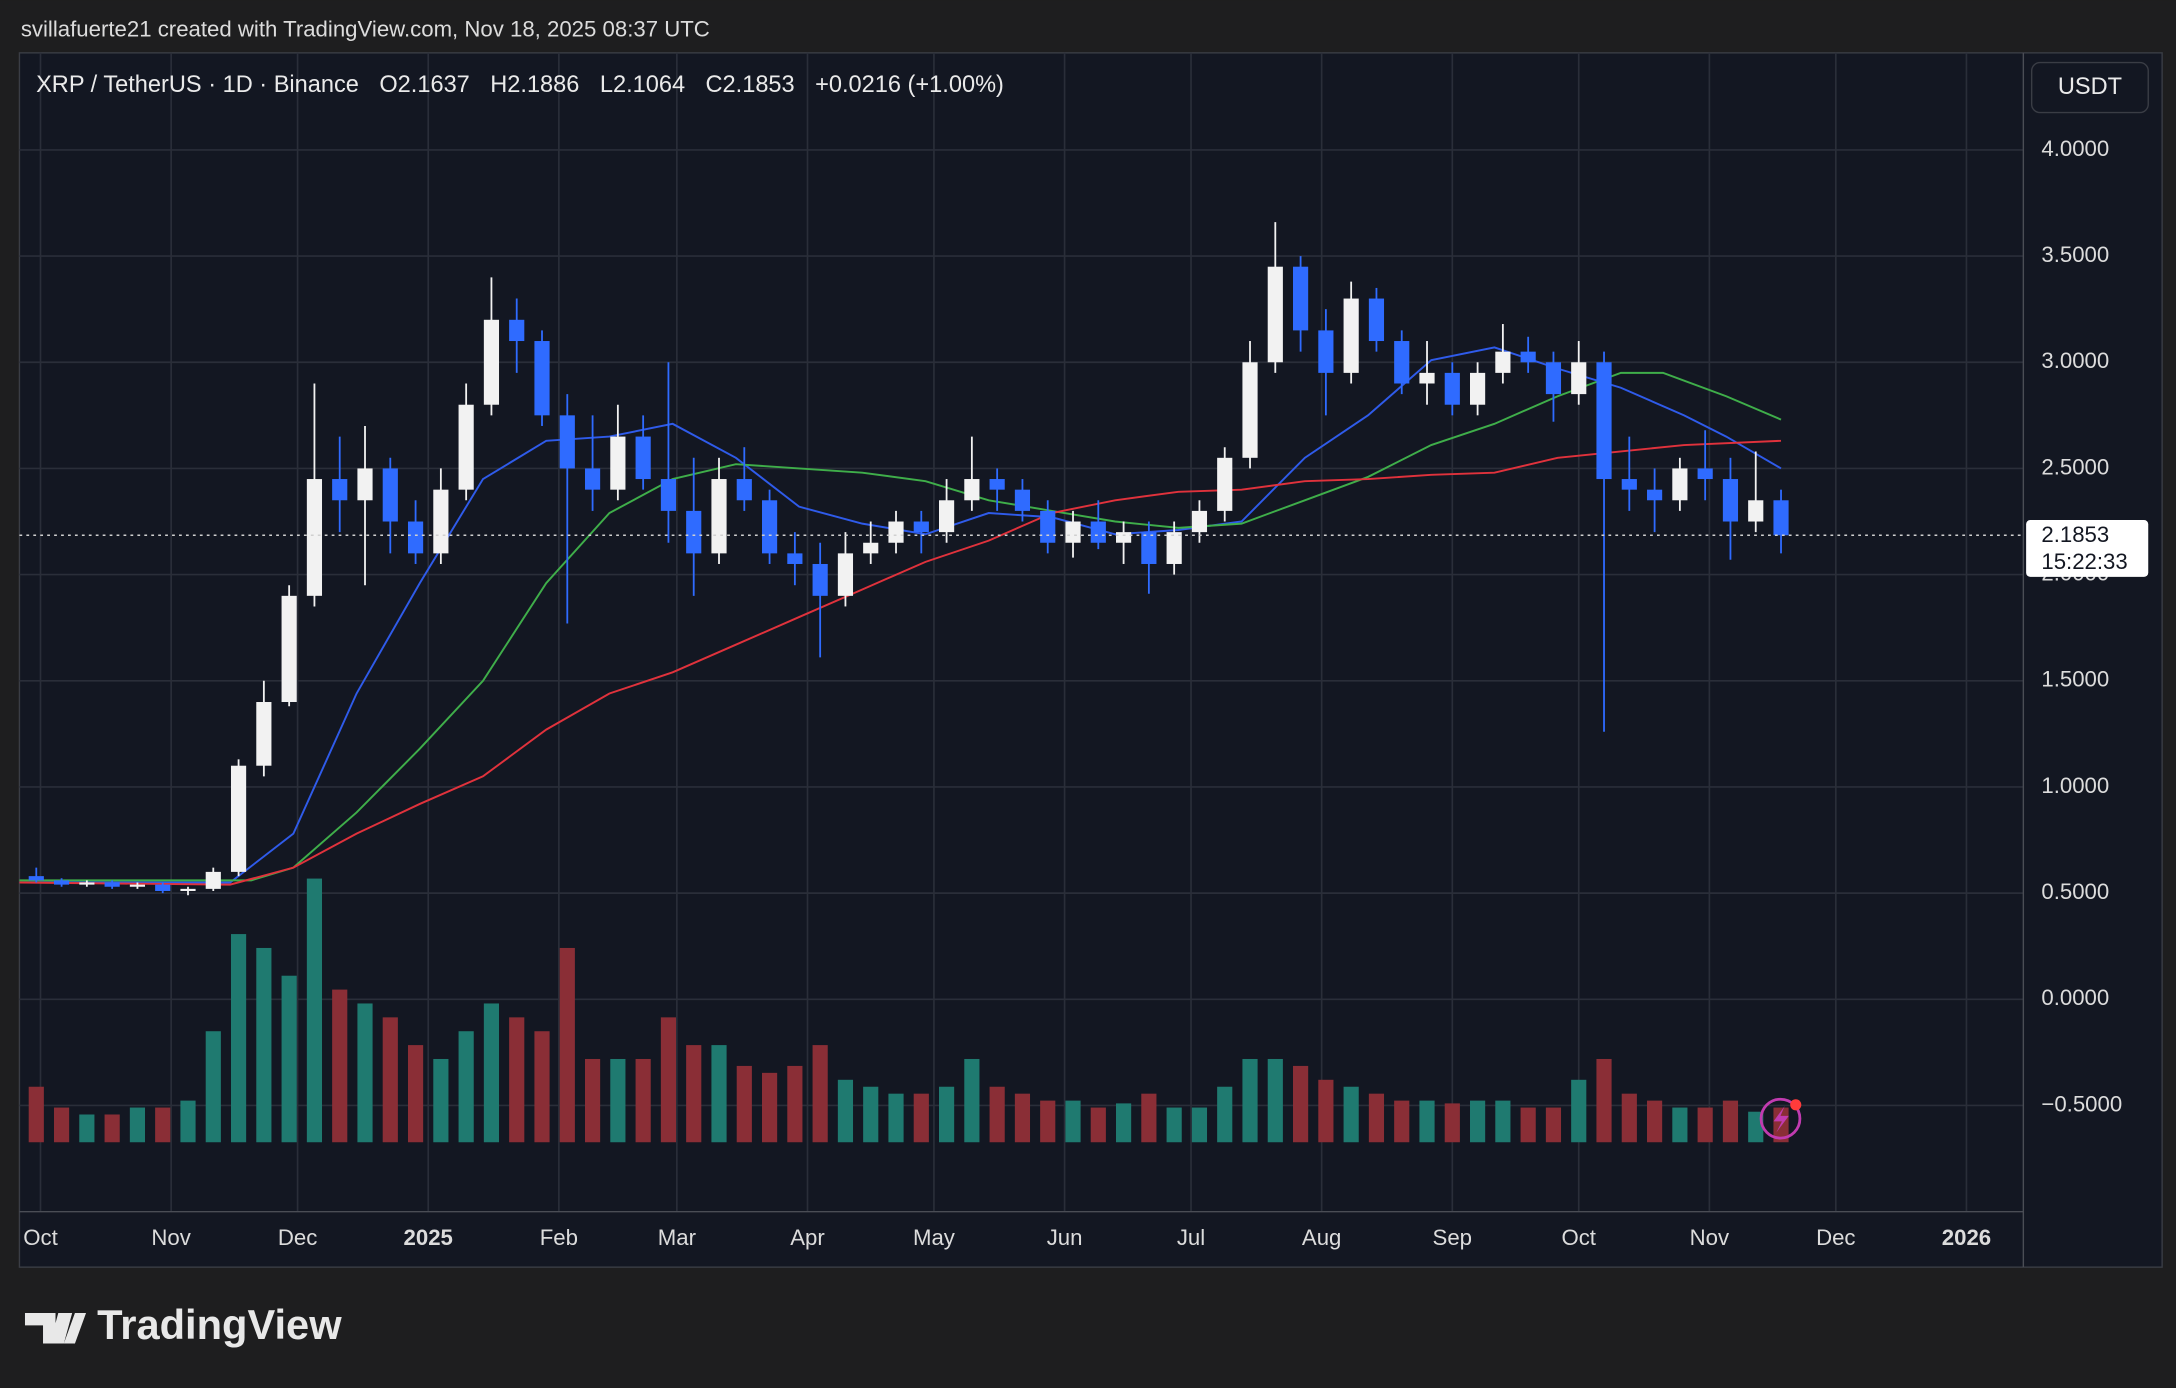 The height and width of the screenshot is (1388, 2176). I want to click on x-tick-label: Aug, so click(1321, 1237).